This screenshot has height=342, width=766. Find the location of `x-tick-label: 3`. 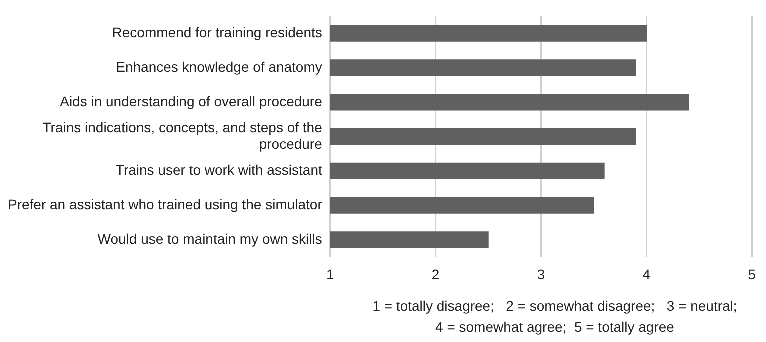

x-tick-label: 3 is located at coordinates (541, 274).